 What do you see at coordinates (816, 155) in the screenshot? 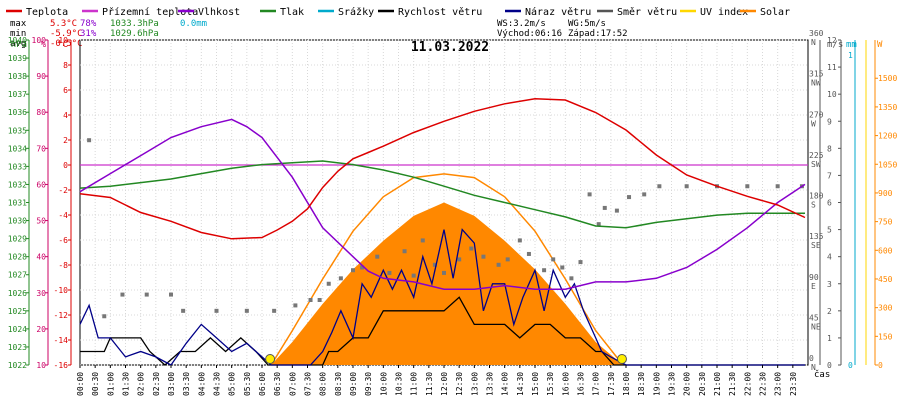
I see `direction-tick-label: 225` at bounding box center [816, 155].